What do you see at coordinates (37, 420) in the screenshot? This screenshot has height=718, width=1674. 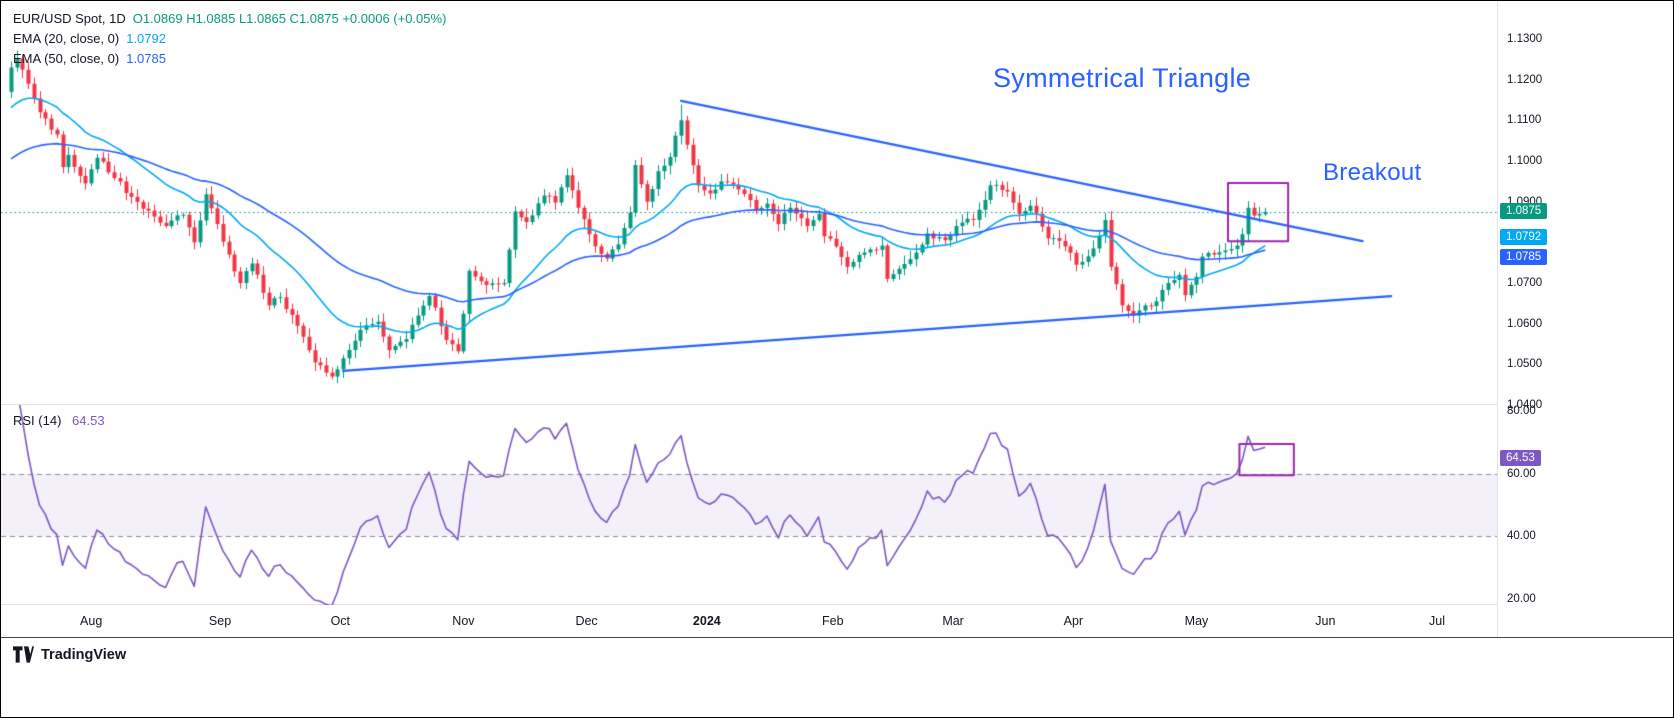 I see `rsi-label: RSI (14)` at bounding box center [37, 420].